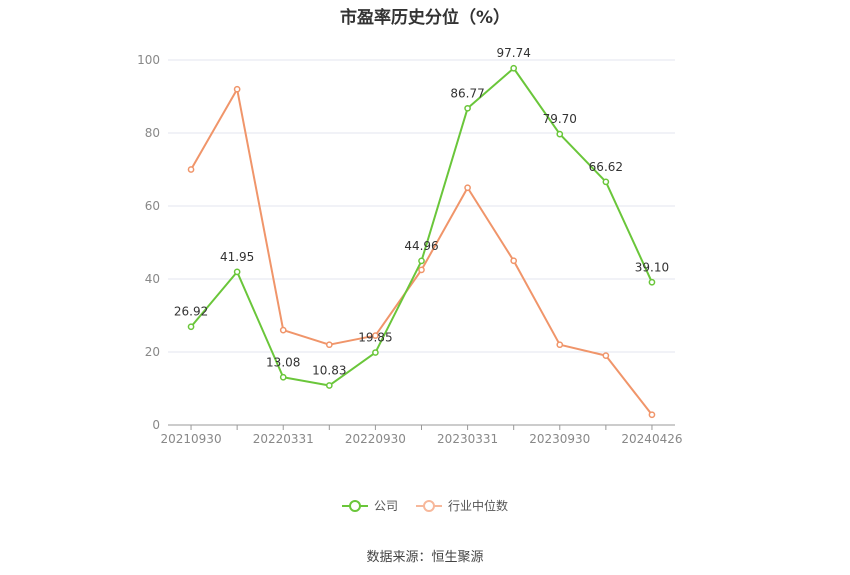 This screenshot has height=575, width=850. What do you see at coordinates (354, 506) in the screenshot?
I see `legend-swatch-company` at bounding box center [354, 506].